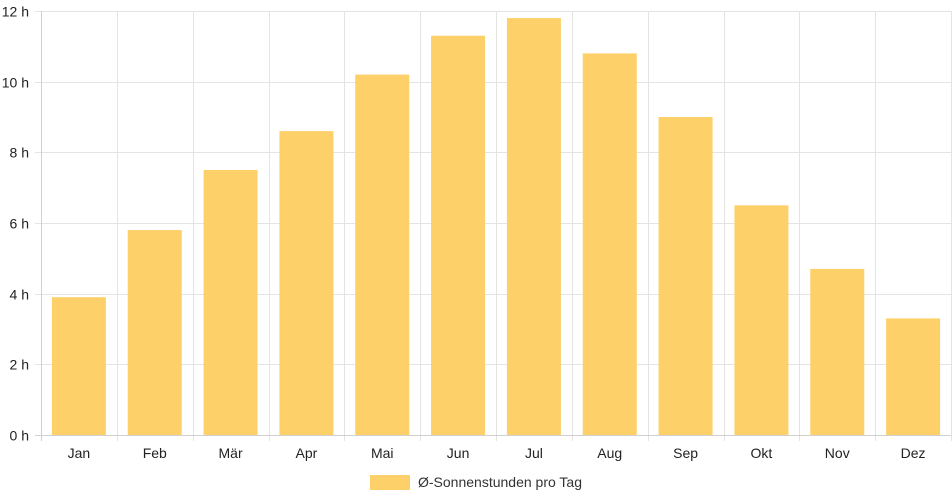  I want to click on x-tick-label: Feb, so click(155, 453).